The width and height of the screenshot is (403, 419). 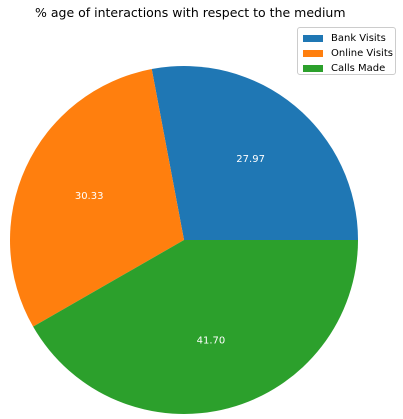 What do you see at coordinates (362, 53) in the screenshot?
I see `legend-label-online-visits: Online Visits` at bounding box center [362, 53].